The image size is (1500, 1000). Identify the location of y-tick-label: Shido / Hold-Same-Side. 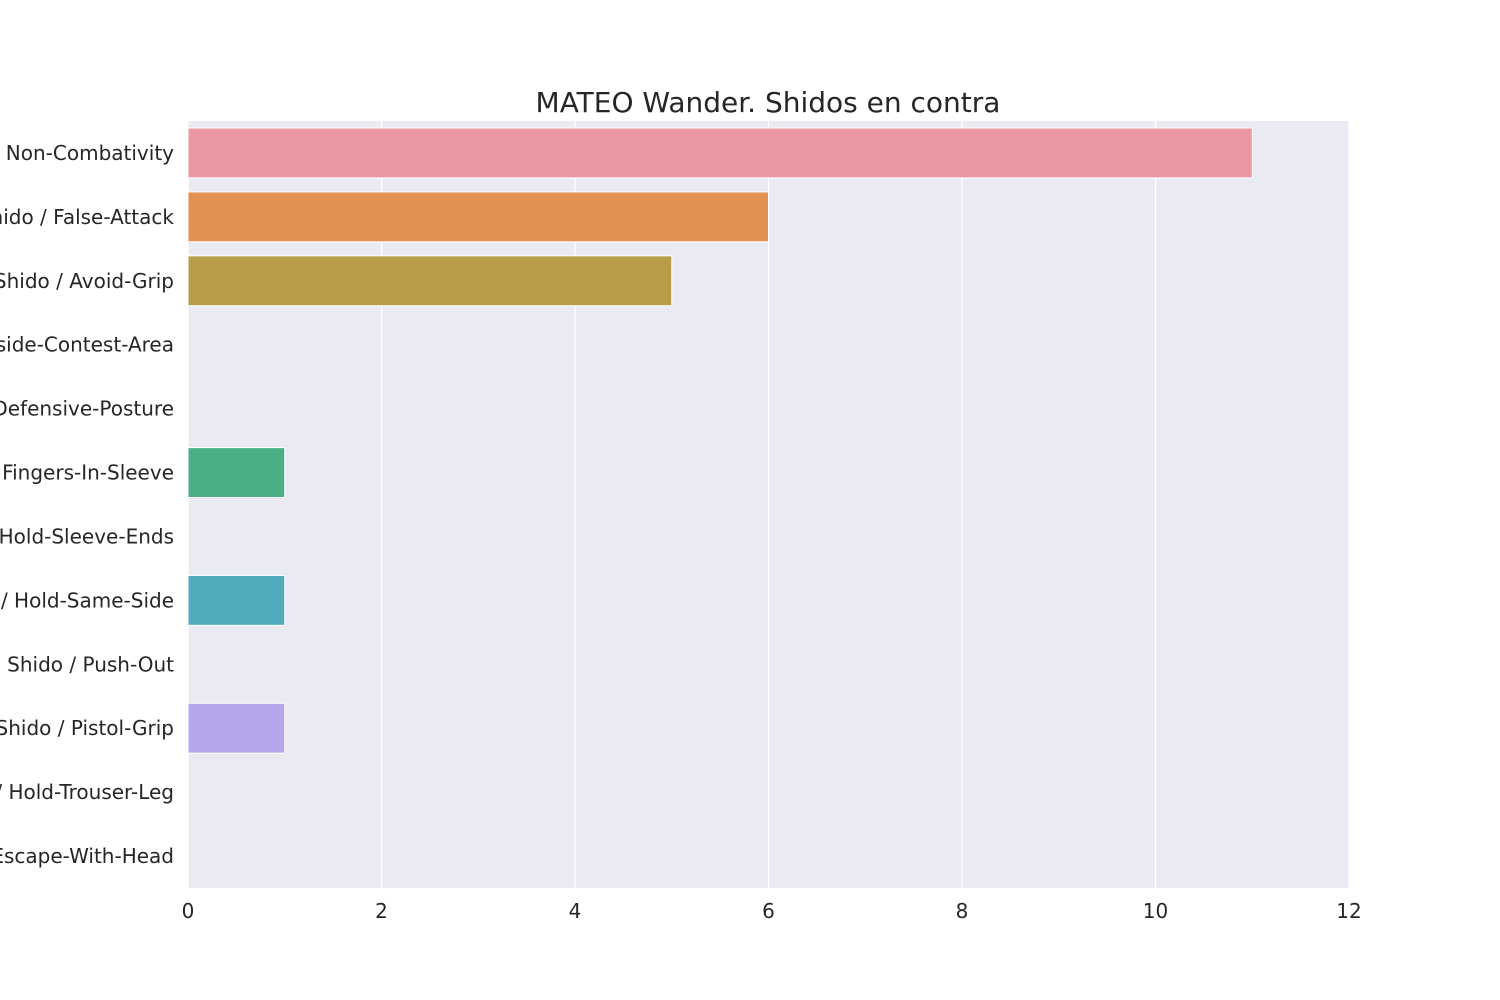
(87, 600).